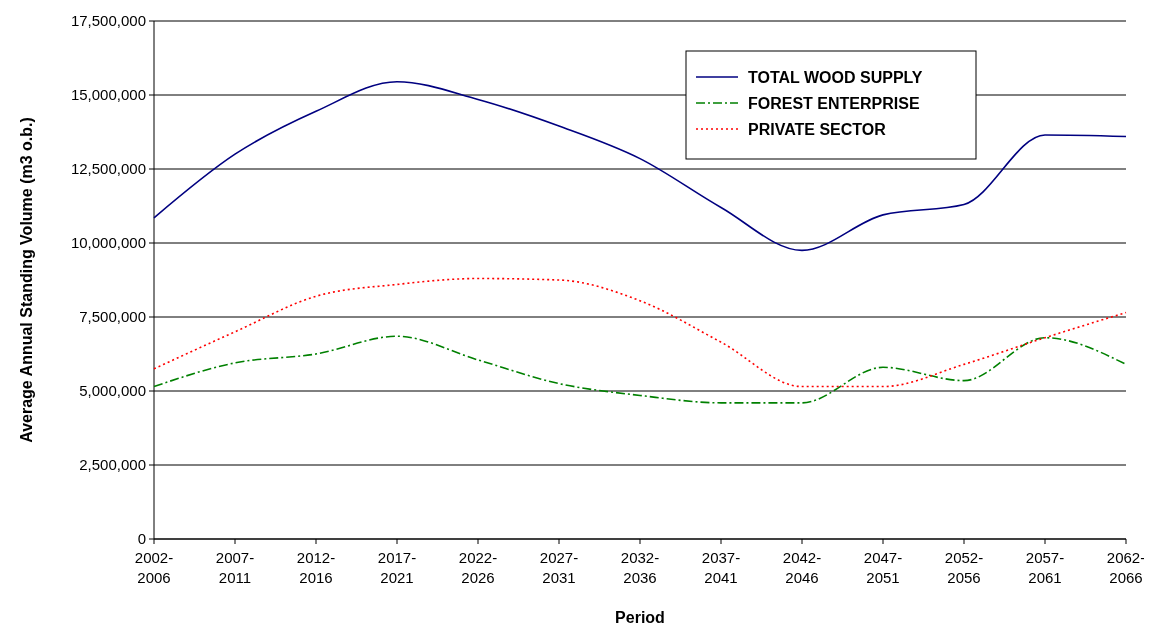 The width and height of the screenshot is (1152, 635). What do you see at coordinates (108, 95) in the screenshot?
I see `y-tick-label: 15,000,000` at bounding box center [108, 95].